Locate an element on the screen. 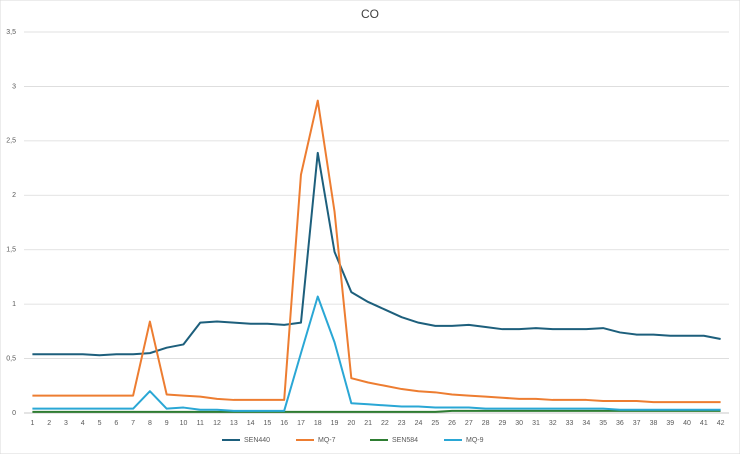 This screenshot has height=459, width=740. x-tick-label: 38 is located at coordinates (654, 423).